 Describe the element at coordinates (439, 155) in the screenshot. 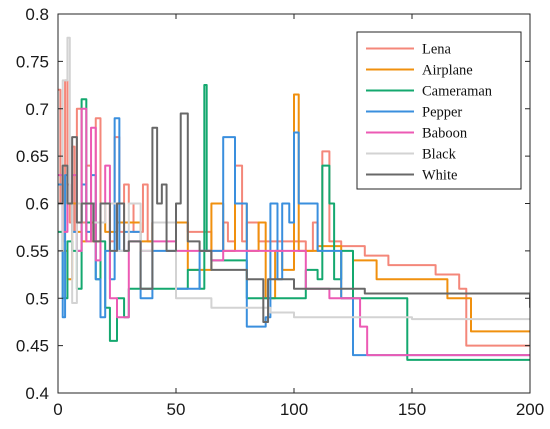

I see `legend-label-black: Black` at that location.